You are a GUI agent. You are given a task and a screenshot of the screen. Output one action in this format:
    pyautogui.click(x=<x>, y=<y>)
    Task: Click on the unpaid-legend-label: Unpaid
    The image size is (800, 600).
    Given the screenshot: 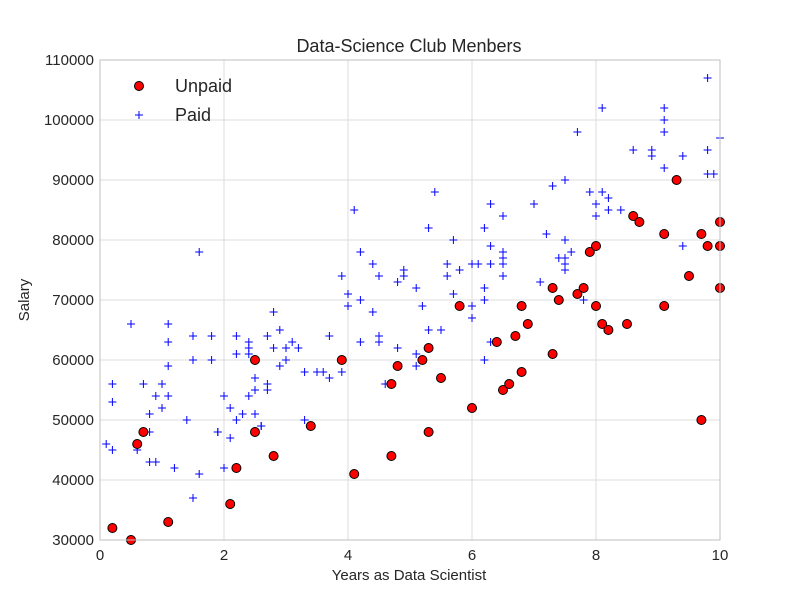 What is the action you would take?
    pyautogui.click(x=203, y=86)
    